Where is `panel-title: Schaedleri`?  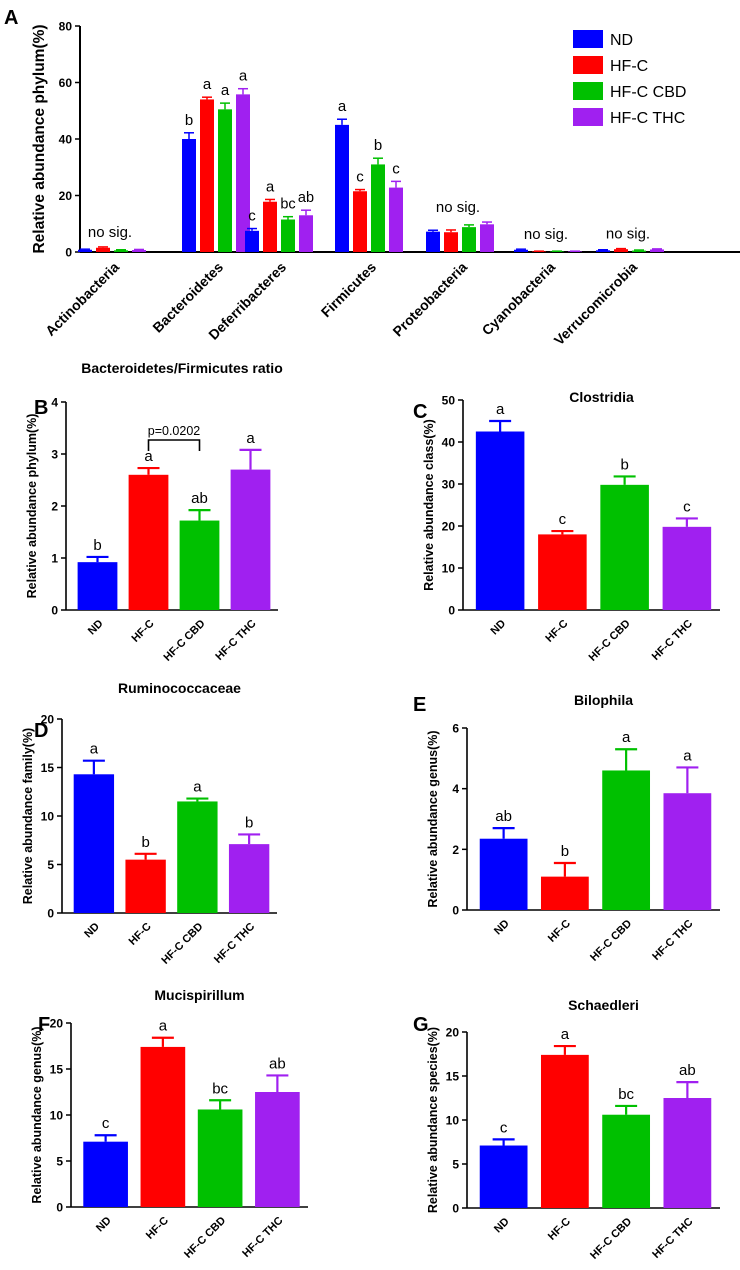
panel-title: Schaedleri is located at coordinates (603, 1005).